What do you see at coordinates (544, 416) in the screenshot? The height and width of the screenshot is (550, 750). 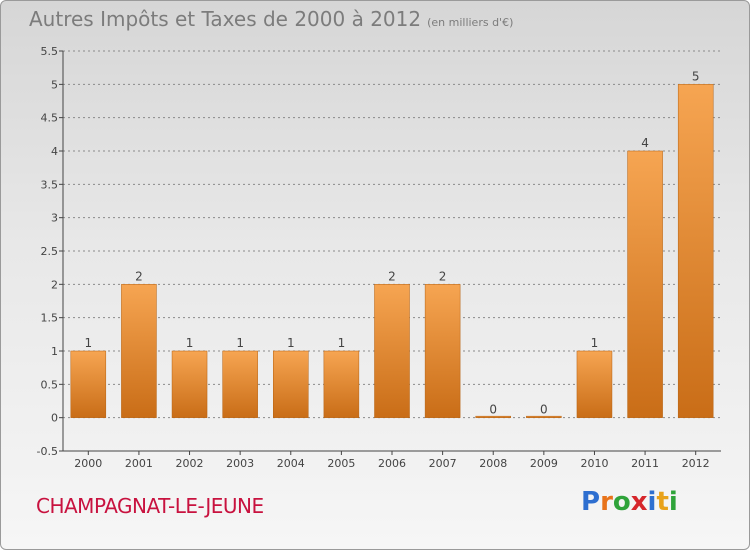 I see `bar-2009` at bounding box center [544, 416].